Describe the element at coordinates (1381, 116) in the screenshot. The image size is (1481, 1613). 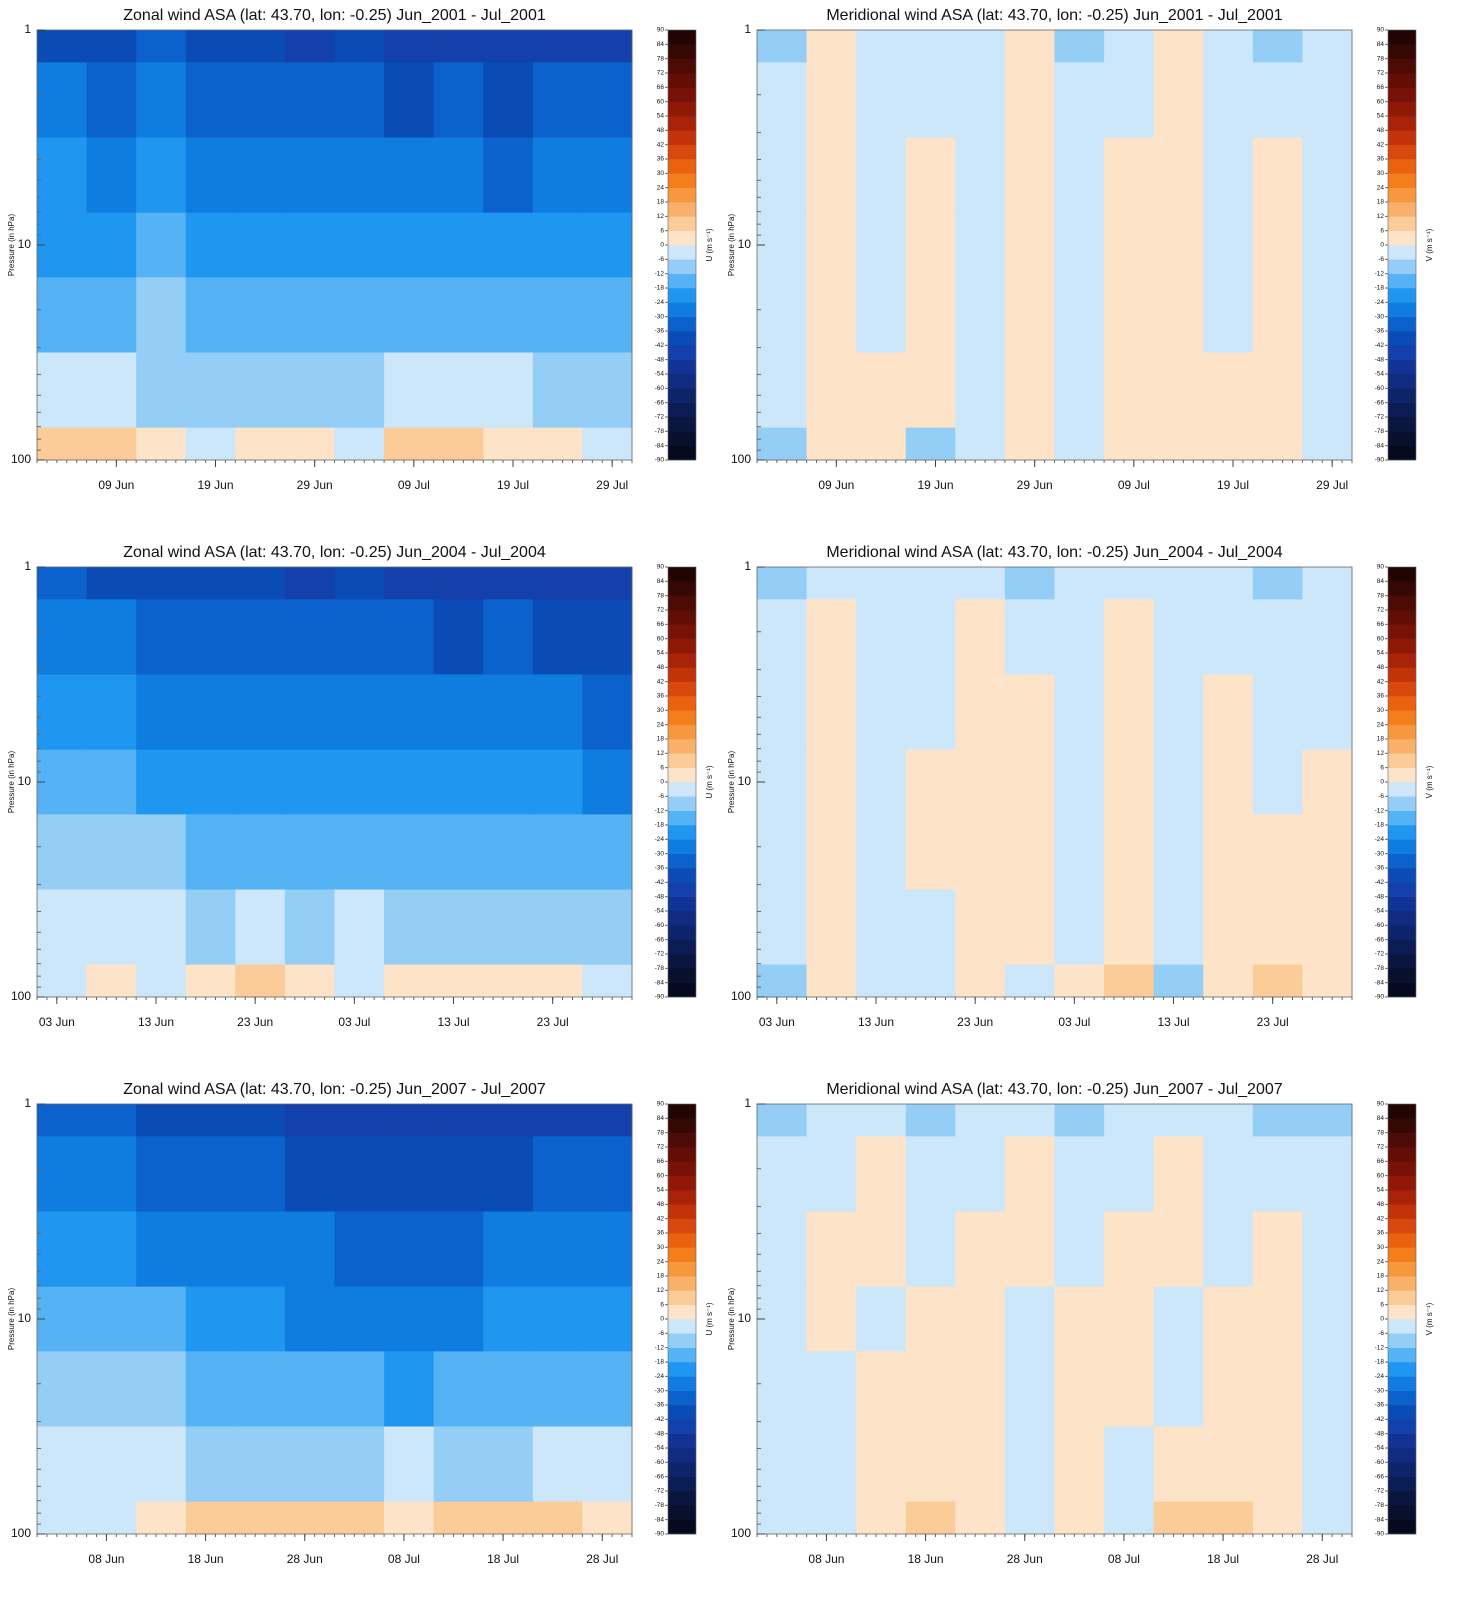
I see `colorbar-tick-label: 54` at that location.